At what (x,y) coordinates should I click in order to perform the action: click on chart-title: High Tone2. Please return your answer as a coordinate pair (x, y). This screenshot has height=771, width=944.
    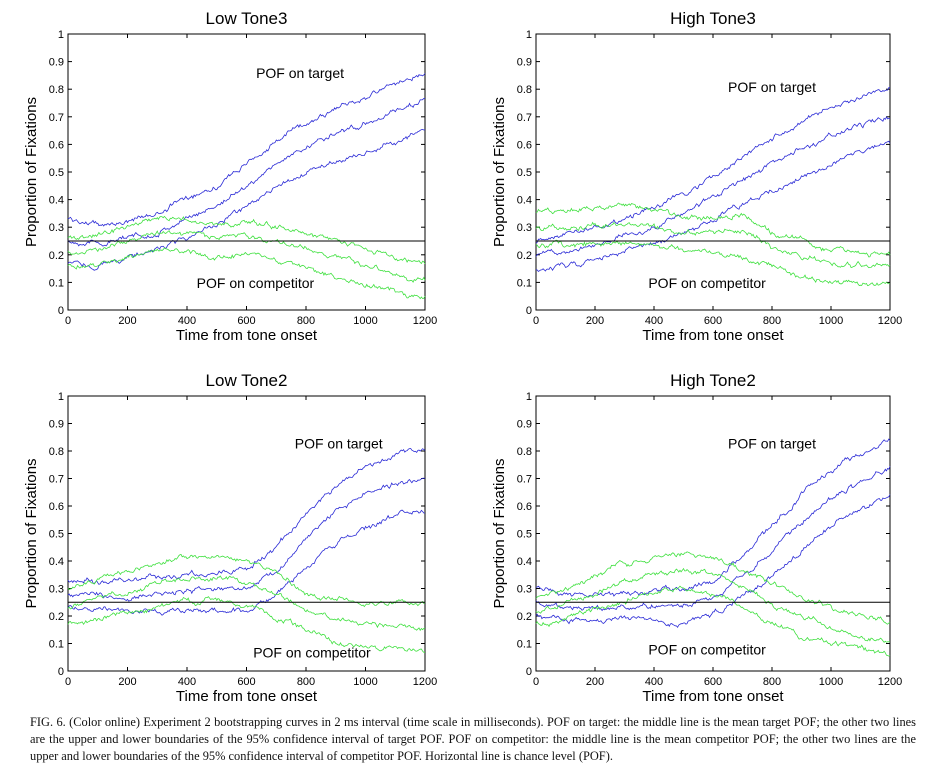
    Looking at the image, I should click on (713, 380).